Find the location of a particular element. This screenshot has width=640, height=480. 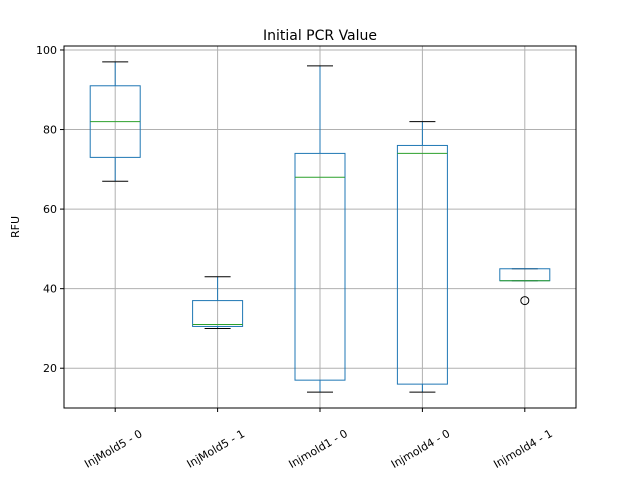

y-tick-label: 40 is located at coordinates (50, 289).